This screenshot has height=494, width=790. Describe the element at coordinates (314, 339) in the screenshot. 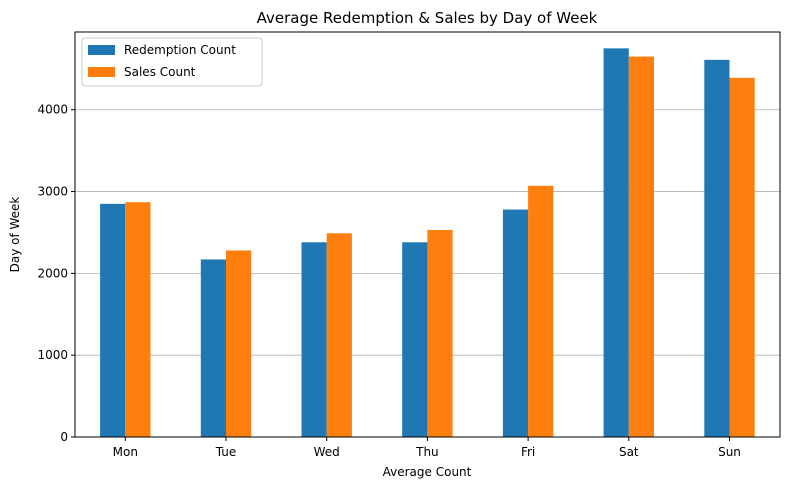

I see `bar-wed-redemption-count` at that location.